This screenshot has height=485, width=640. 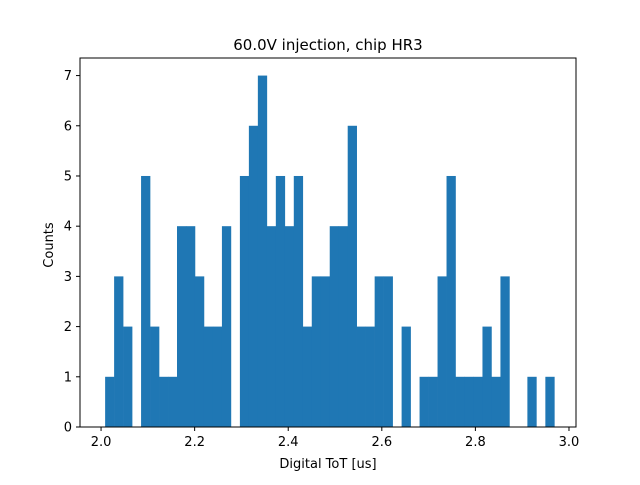 I want to click on y-tick-label: 7, so click(x=68, y=76).